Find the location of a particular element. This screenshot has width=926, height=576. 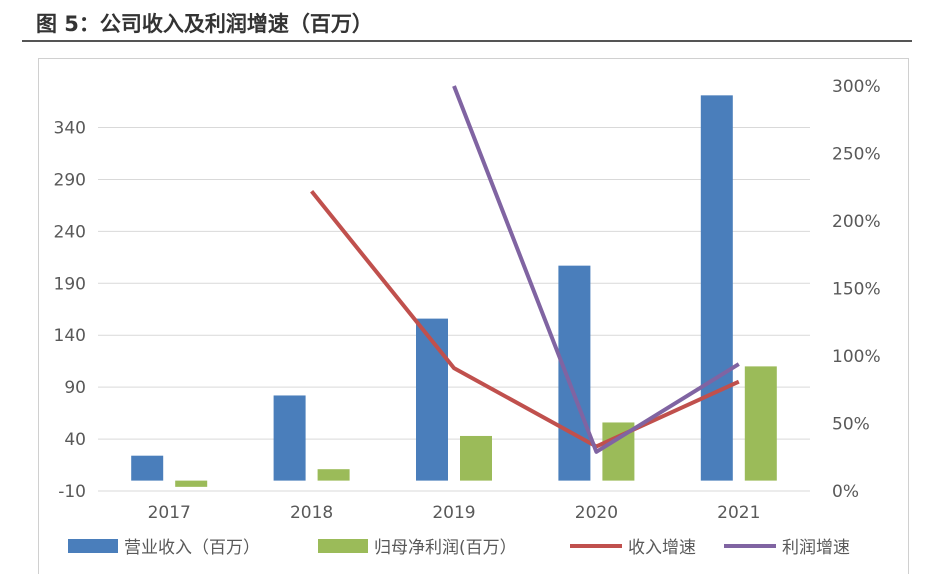

title-rule is located at coordinates (467, 41).